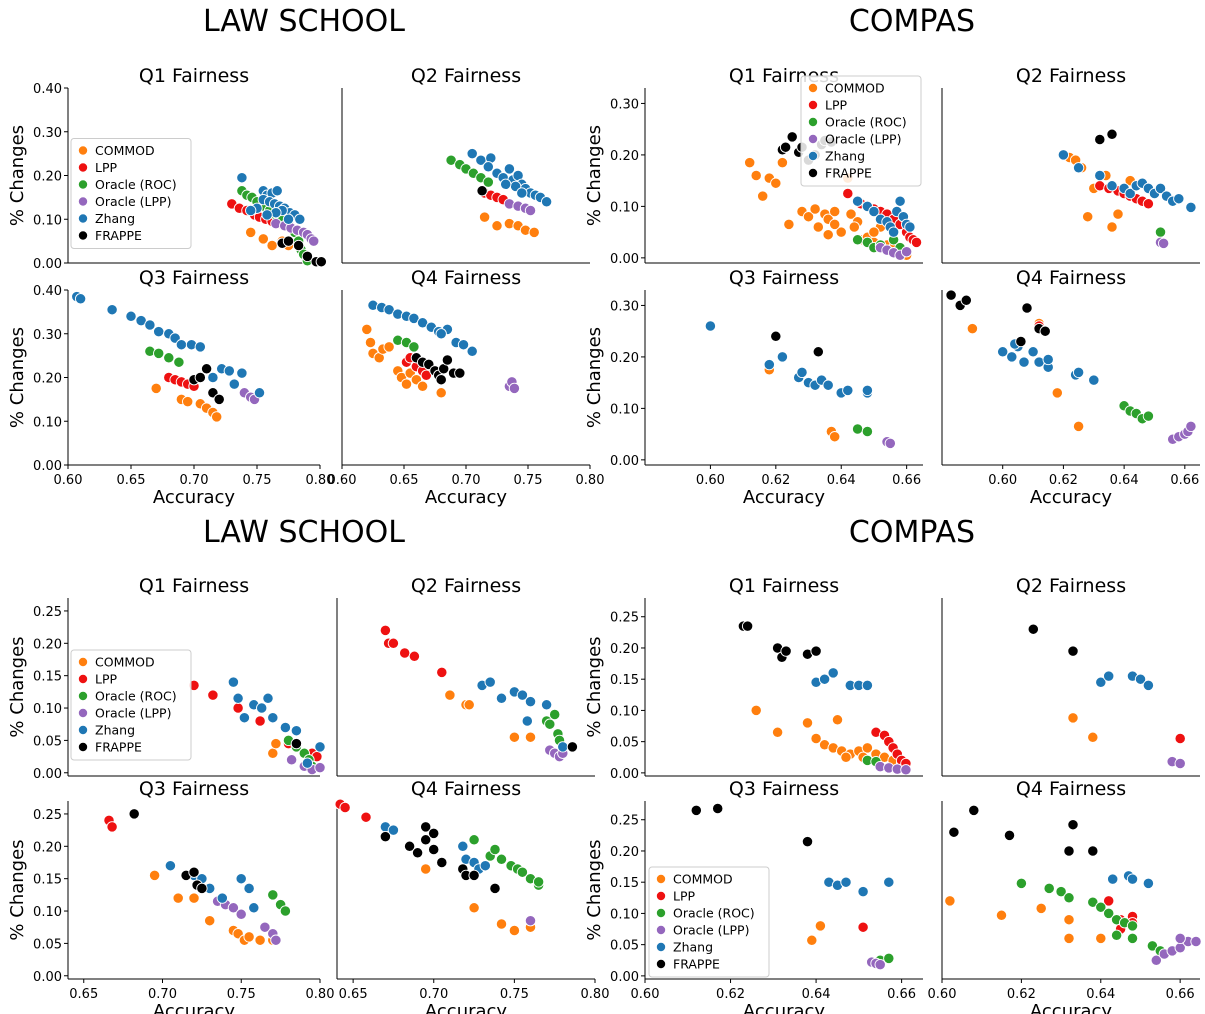 The height and width of the screenshot is (1014, 1205). What do you see at coordinates (594, 686) in the screenshot?
I see `br-q1-y-label: % Changes` at bounding box center [594, 686].